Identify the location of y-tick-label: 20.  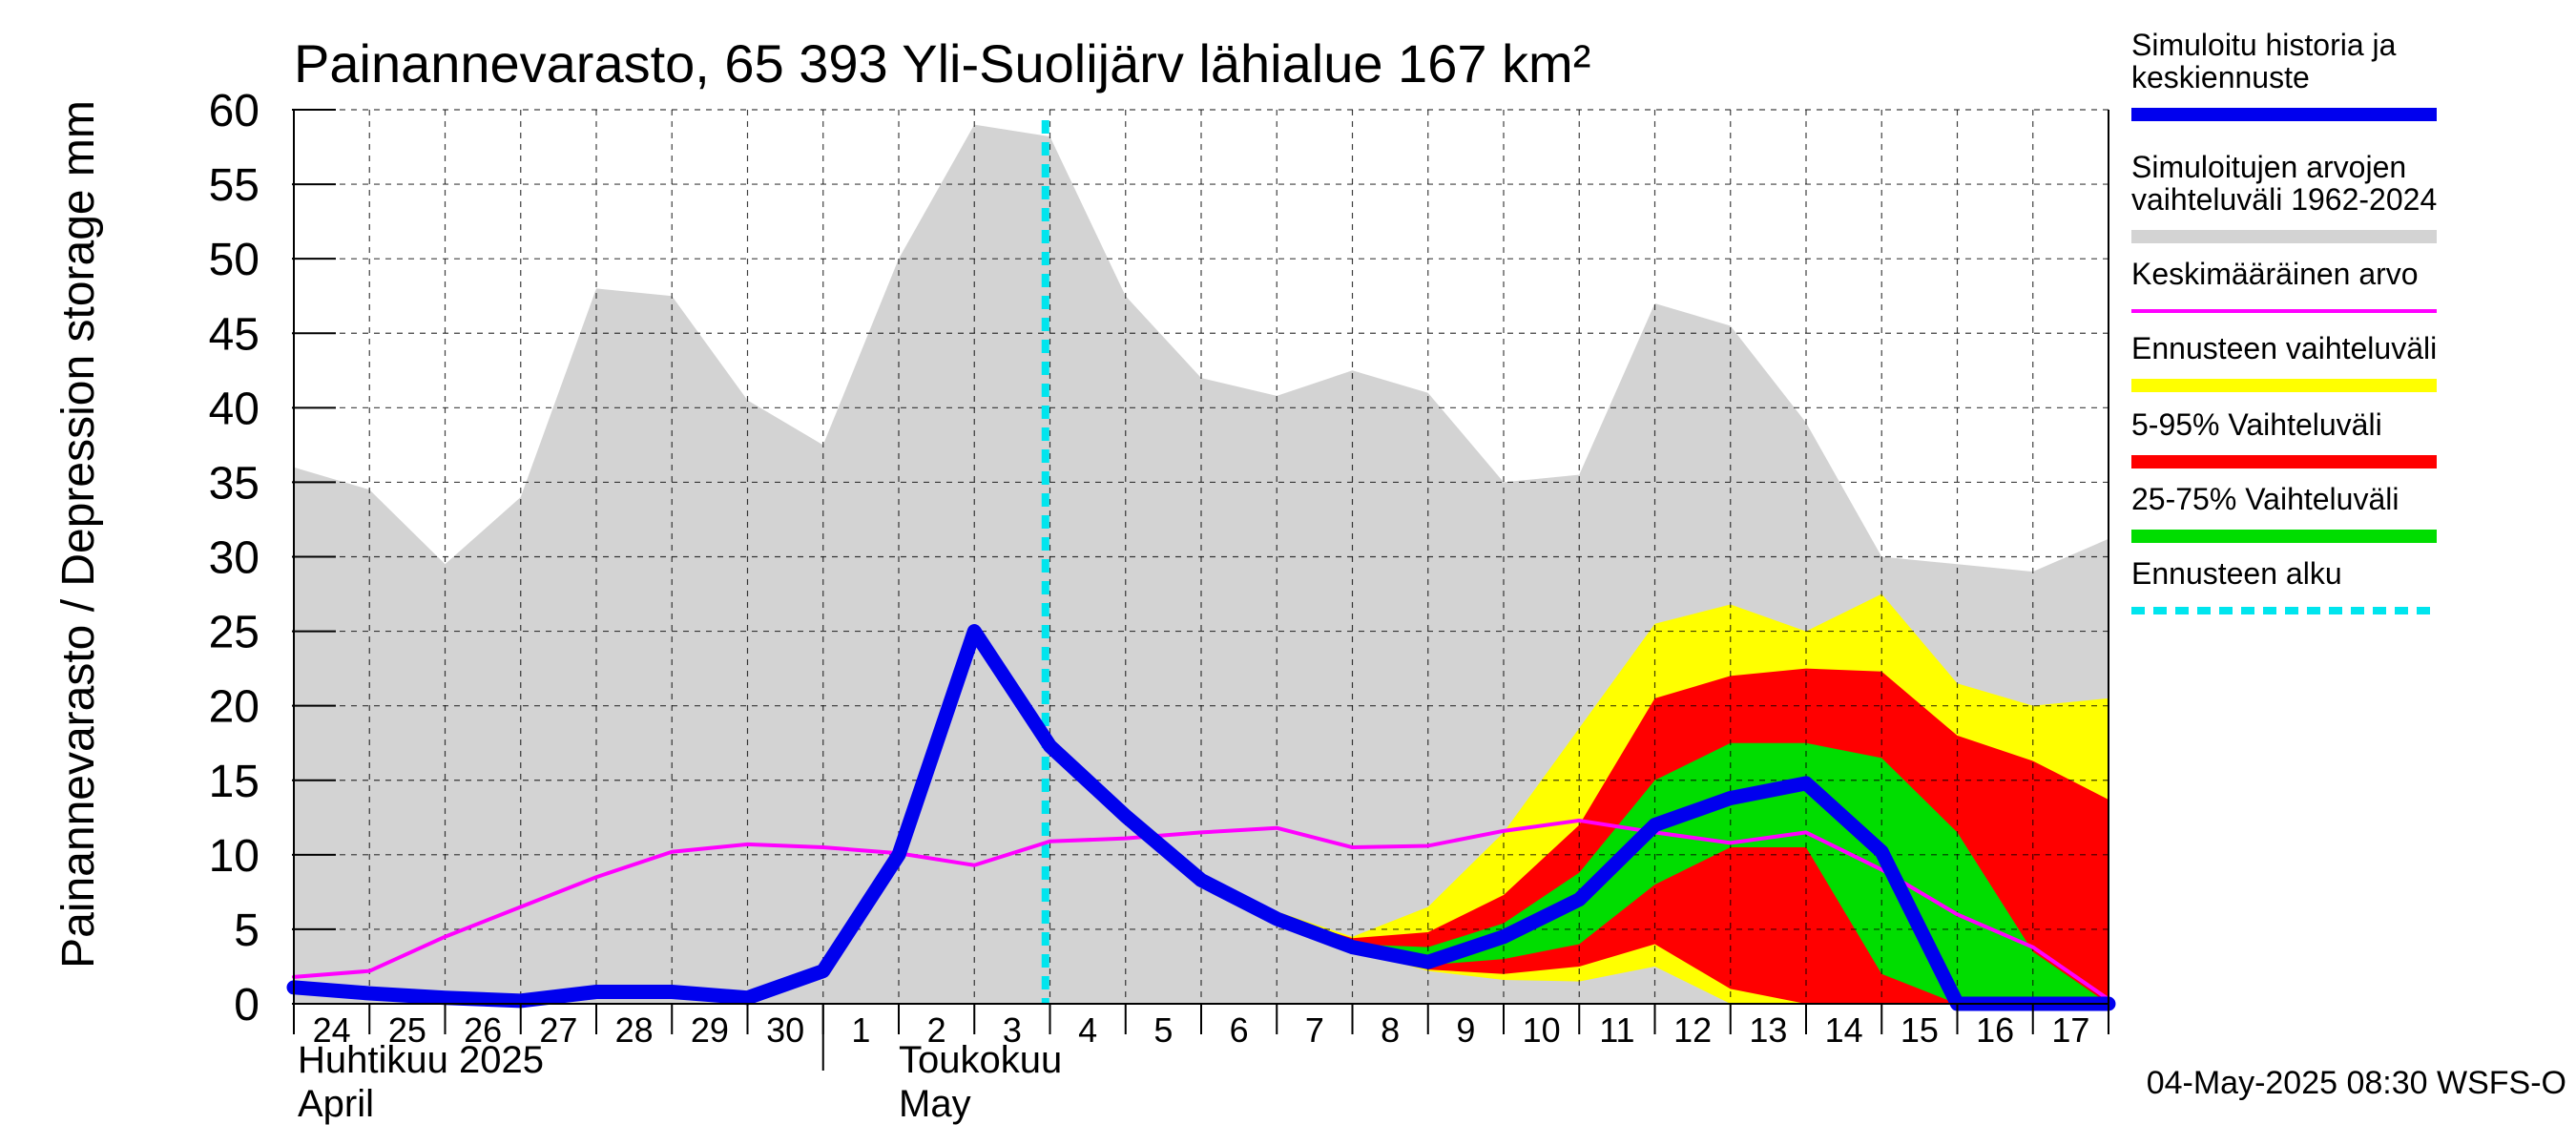
(234, 707).